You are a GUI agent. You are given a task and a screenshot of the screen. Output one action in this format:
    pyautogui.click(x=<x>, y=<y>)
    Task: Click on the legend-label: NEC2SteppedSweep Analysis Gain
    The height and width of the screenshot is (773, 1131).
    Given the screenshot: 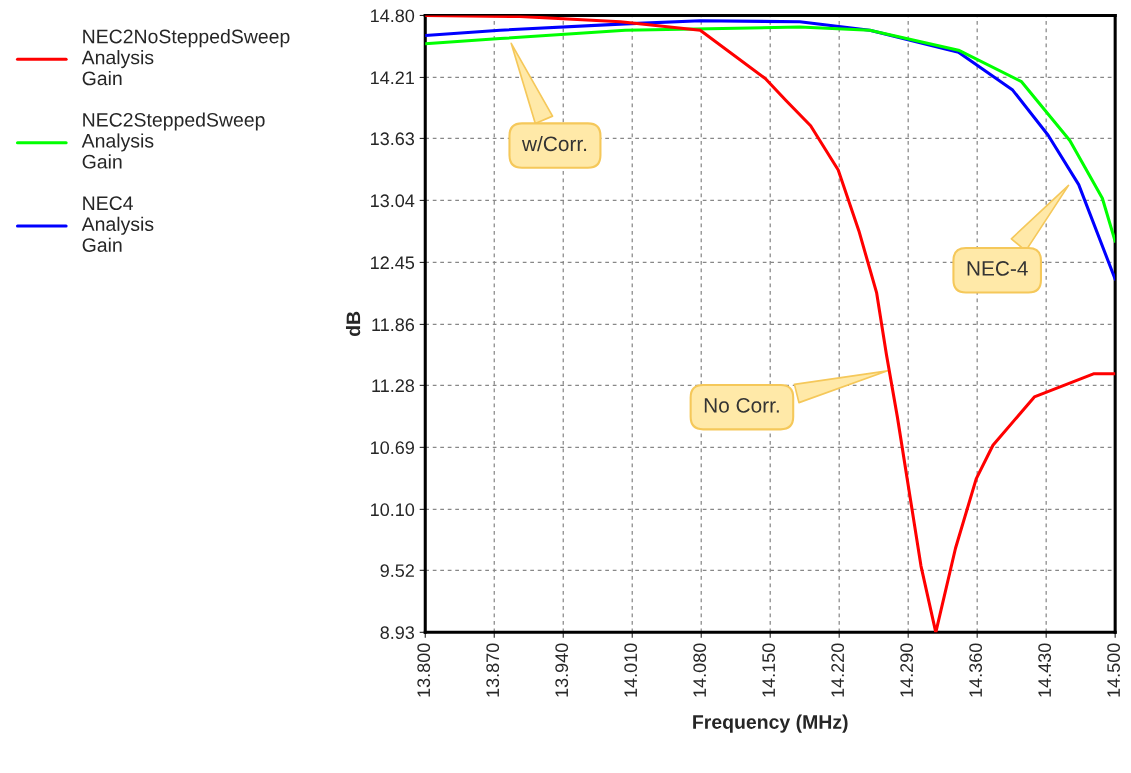 What is the action you would take?
    pyautogui.click(x=173, y=140)
    